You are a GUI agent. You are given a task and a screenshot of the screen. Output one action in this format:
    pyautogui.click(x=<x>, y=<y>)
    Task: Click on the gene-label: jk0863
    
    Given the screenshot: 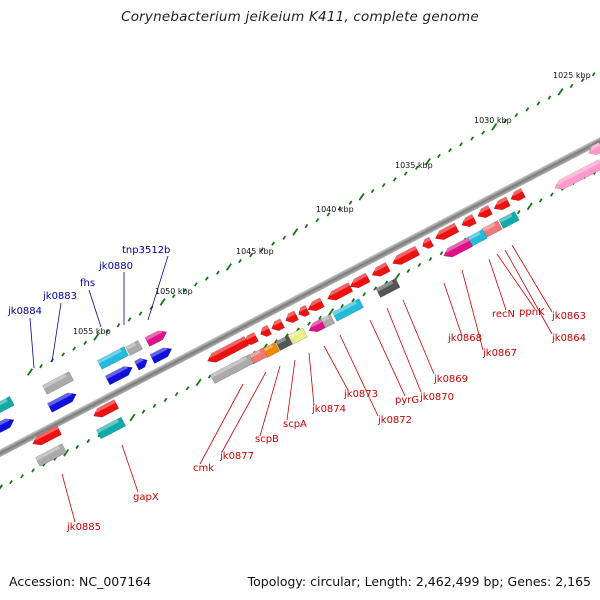 What is the action you would take?
    pyautogui.click(x=568, y=316)
    